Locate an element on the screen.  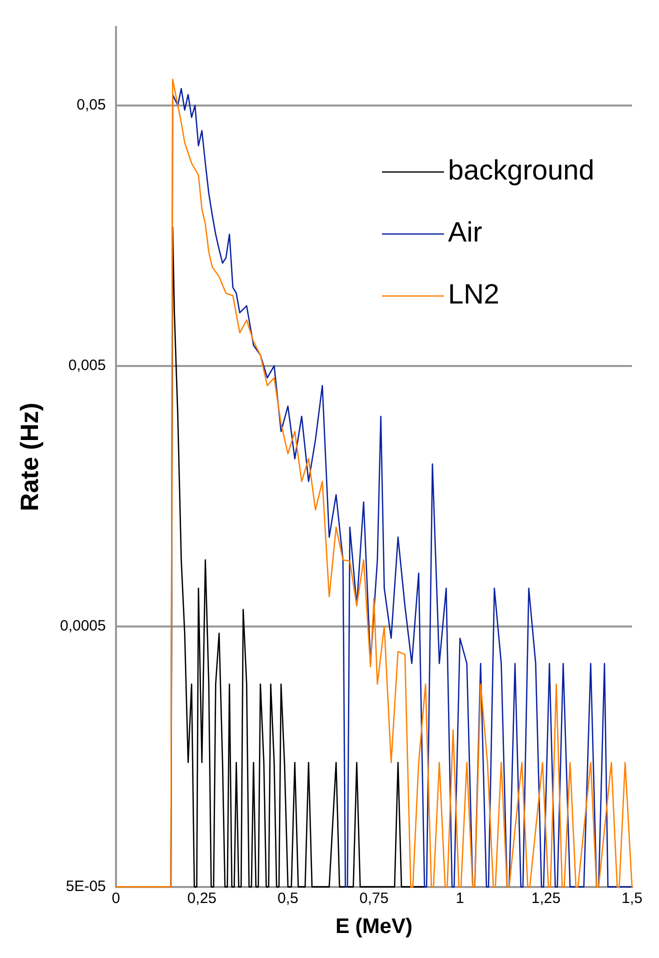
x-tick-label: 0,75 is located at coordinates (374, 898).